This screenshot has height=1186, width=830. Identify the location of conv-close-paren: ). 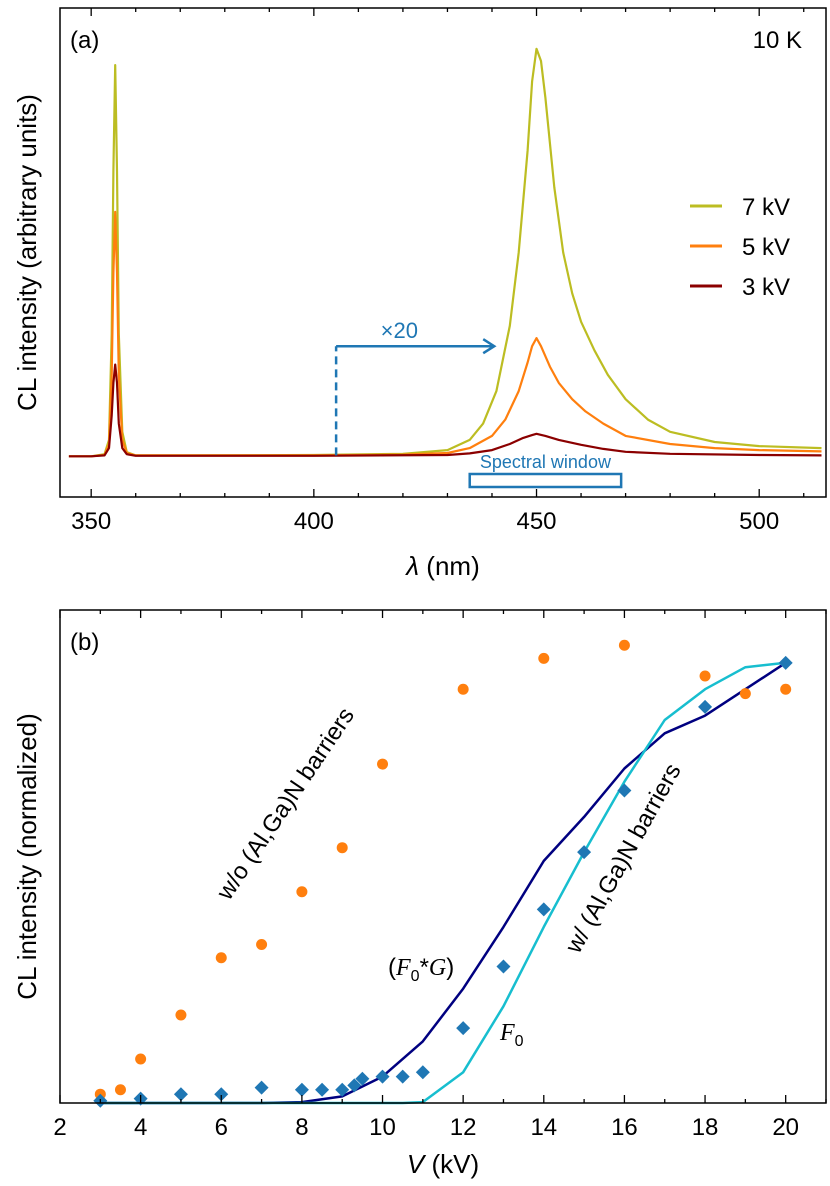
(450, 967).